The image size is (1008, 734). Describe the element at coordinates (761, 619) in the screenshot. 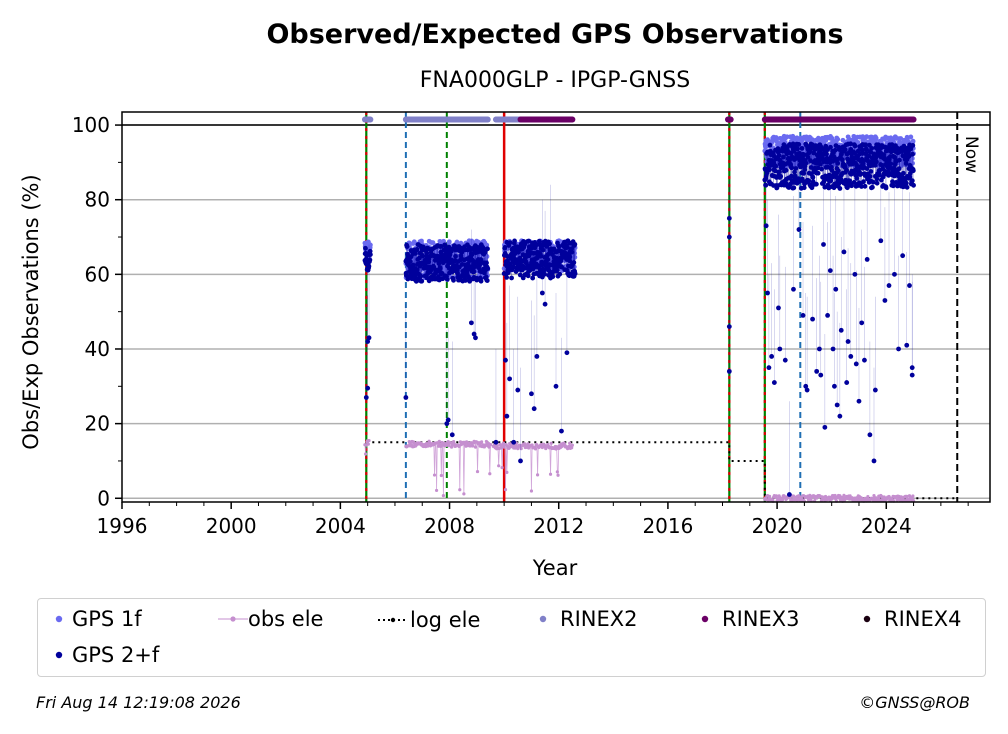

I see `legend-label-rinex3: RINEX3` at that location.